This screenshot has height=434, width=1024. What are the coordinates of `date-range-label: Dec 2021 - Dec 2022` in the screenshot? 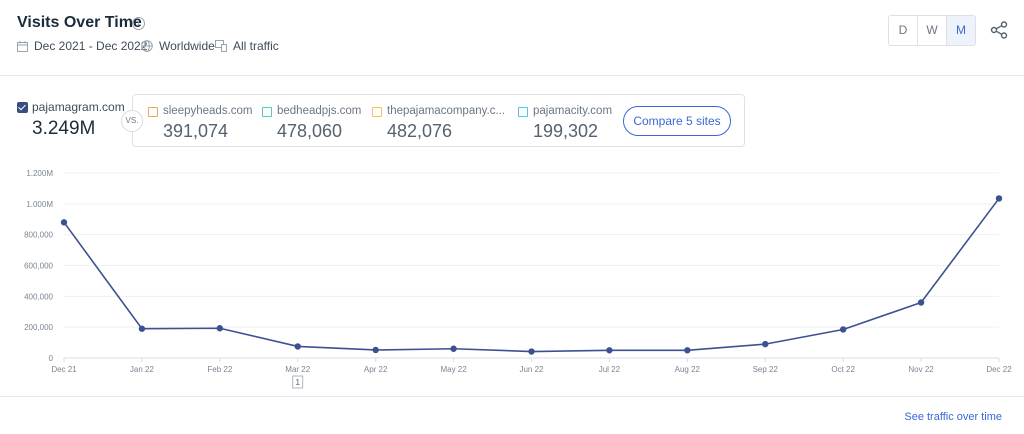 It's located at (91, 46).